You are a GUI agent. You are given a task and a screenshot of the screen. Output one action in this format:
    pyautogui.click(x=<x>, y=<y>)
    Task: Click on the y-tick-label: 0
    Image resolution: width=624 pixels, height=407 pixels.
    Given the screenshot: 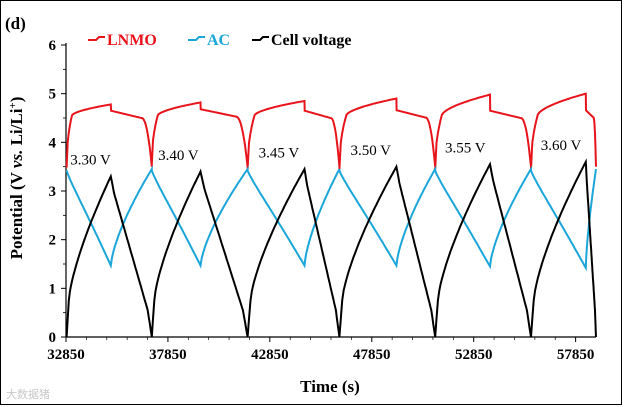 What is the action you would take?
    pyautogui.click(x=53, y=338)
    